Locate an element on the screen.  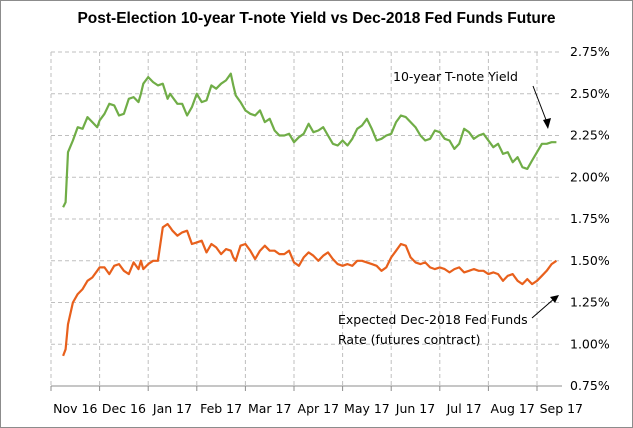
annotation-fedfunds-label-line1: Expected Dec-2018 Fed Funds is located at coordinates (433, 319).